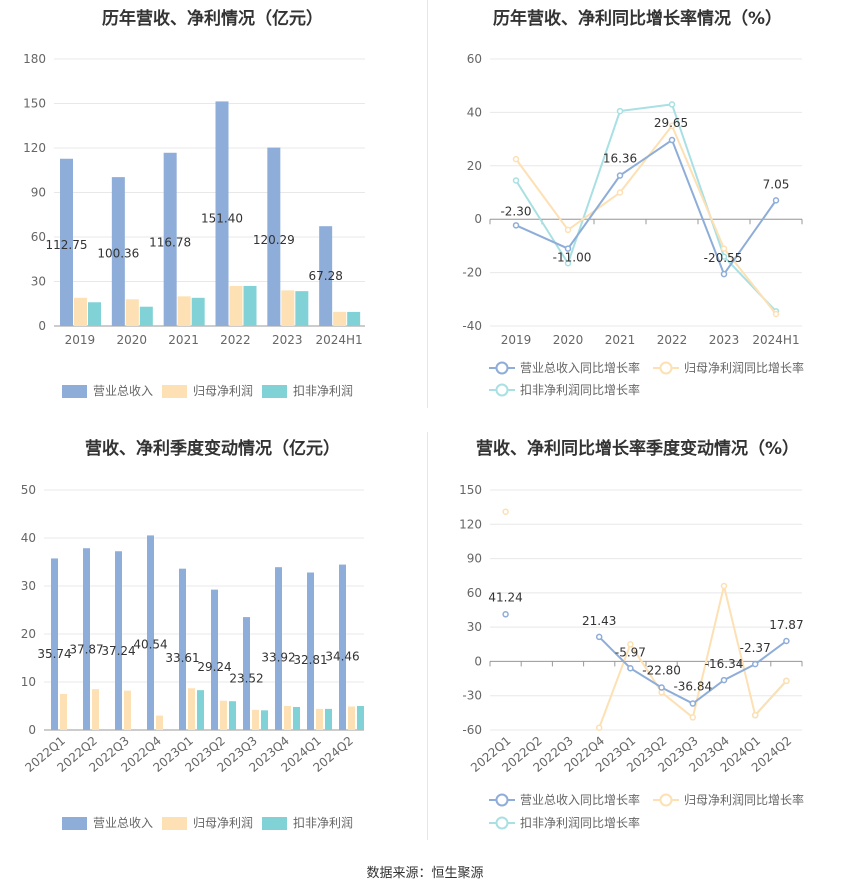  What do you see at coordinates (474, 59) in the screenshot?
I see `y-tick-label: 60` at bounding box center [474, 59].